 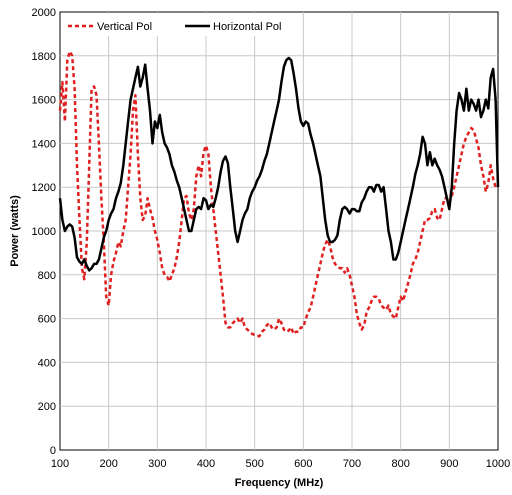 I want to click on y-tick-label: 1400, so click(x=44, y=144).